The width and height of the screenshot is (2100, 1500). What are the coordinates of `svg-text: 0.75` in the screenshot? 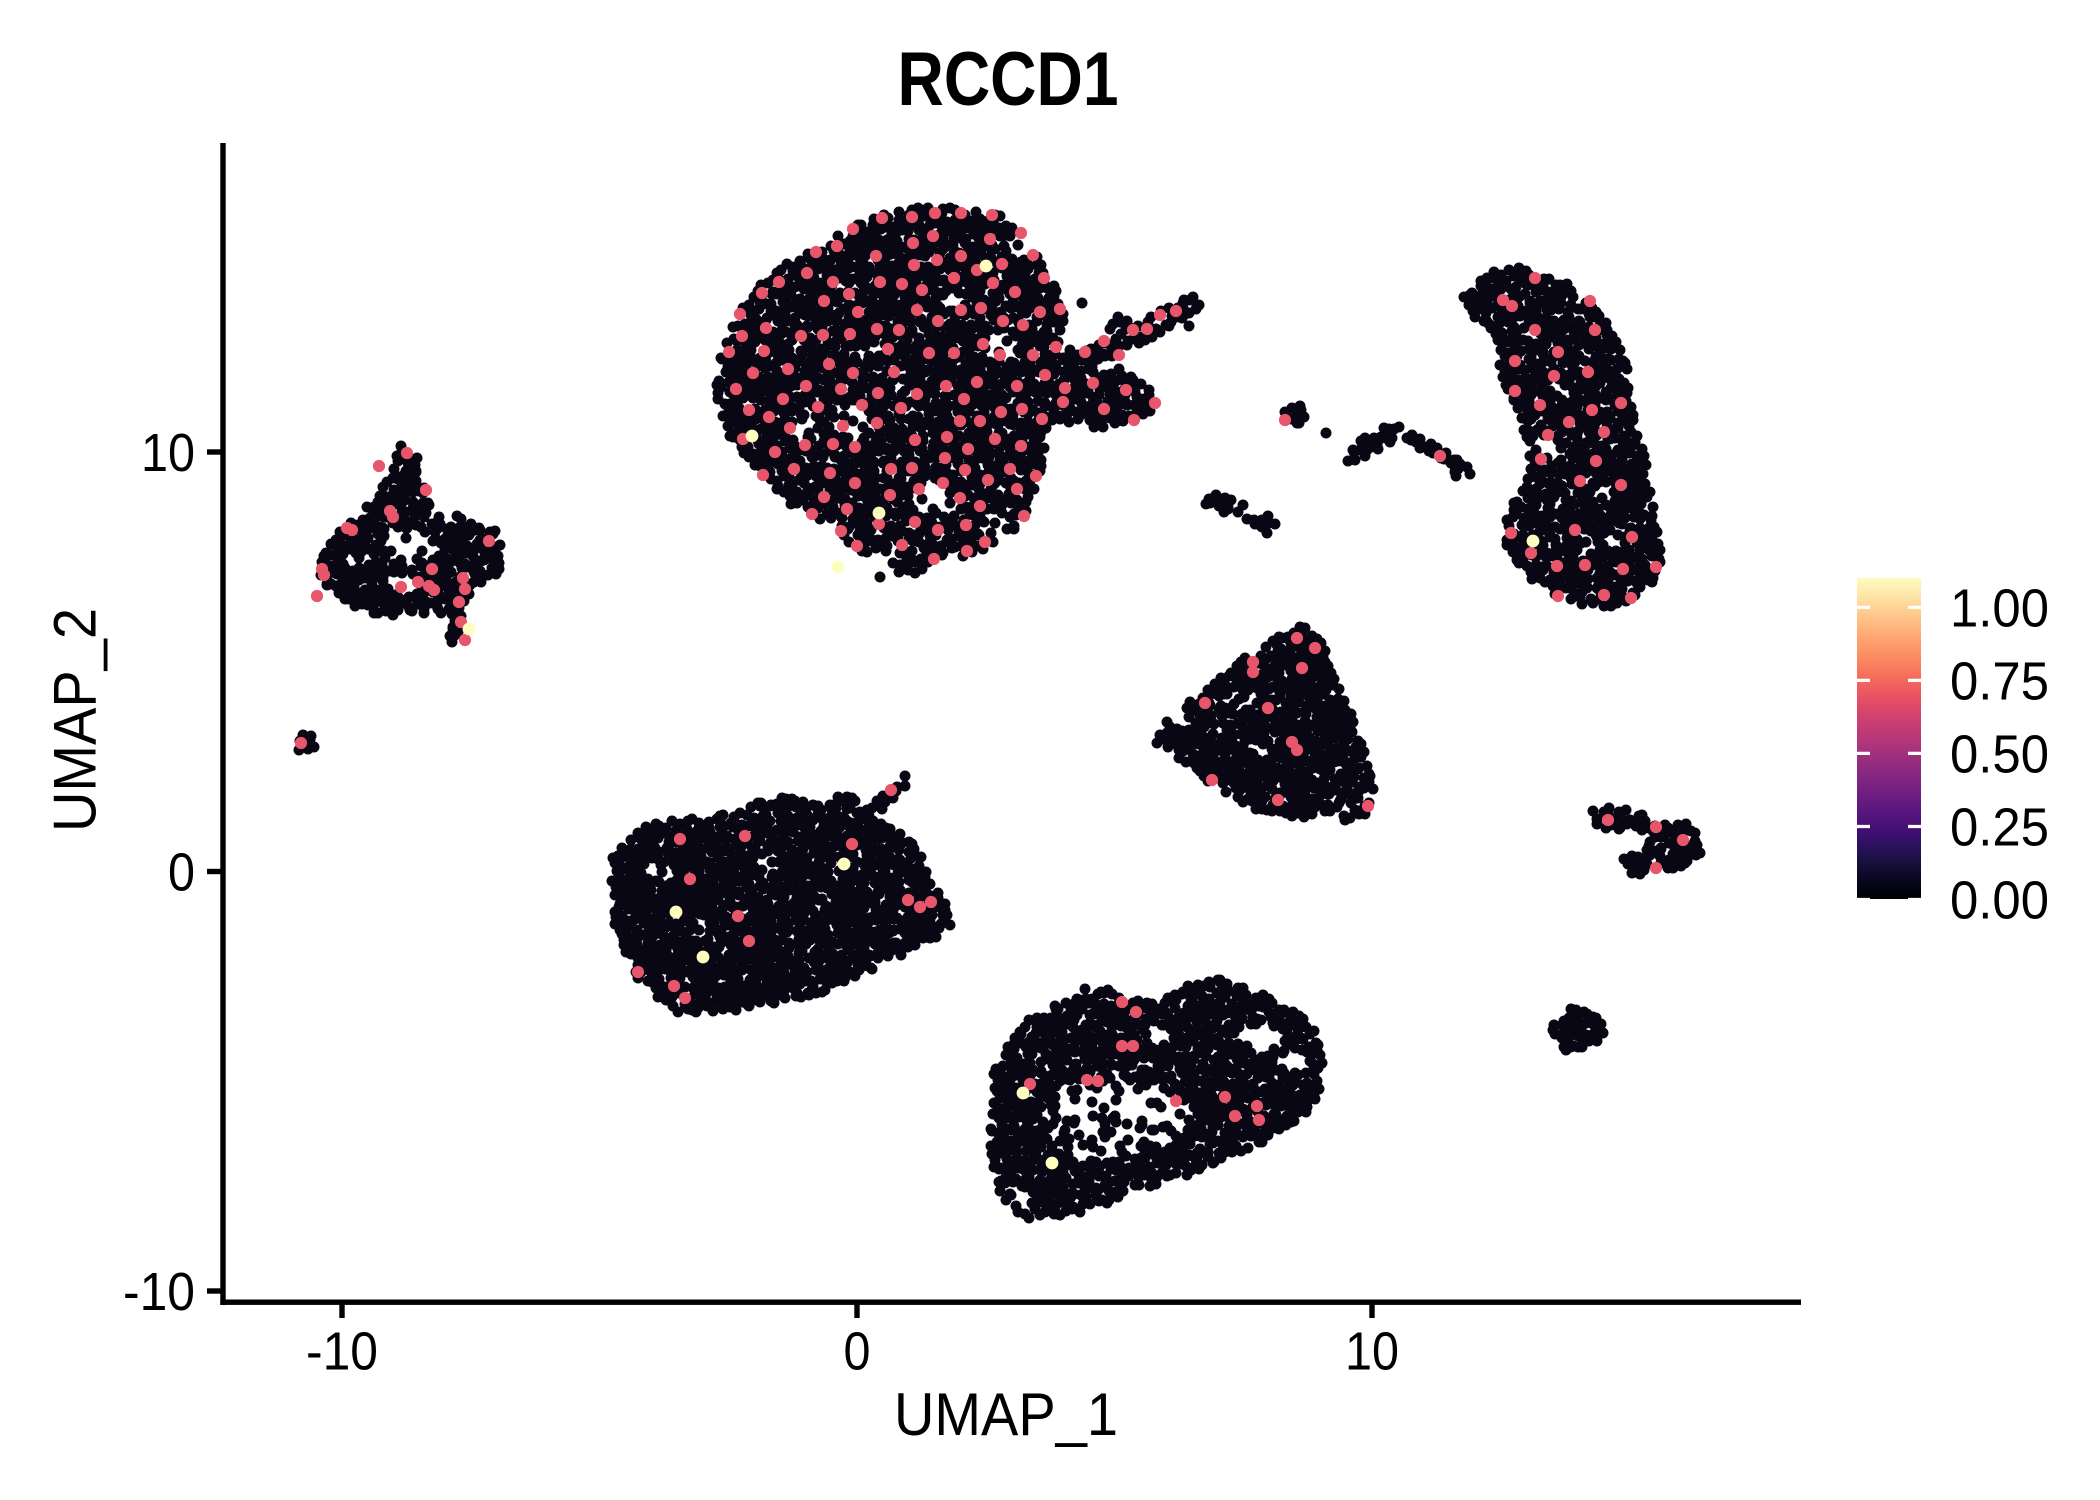 It's located at (1999, 681).